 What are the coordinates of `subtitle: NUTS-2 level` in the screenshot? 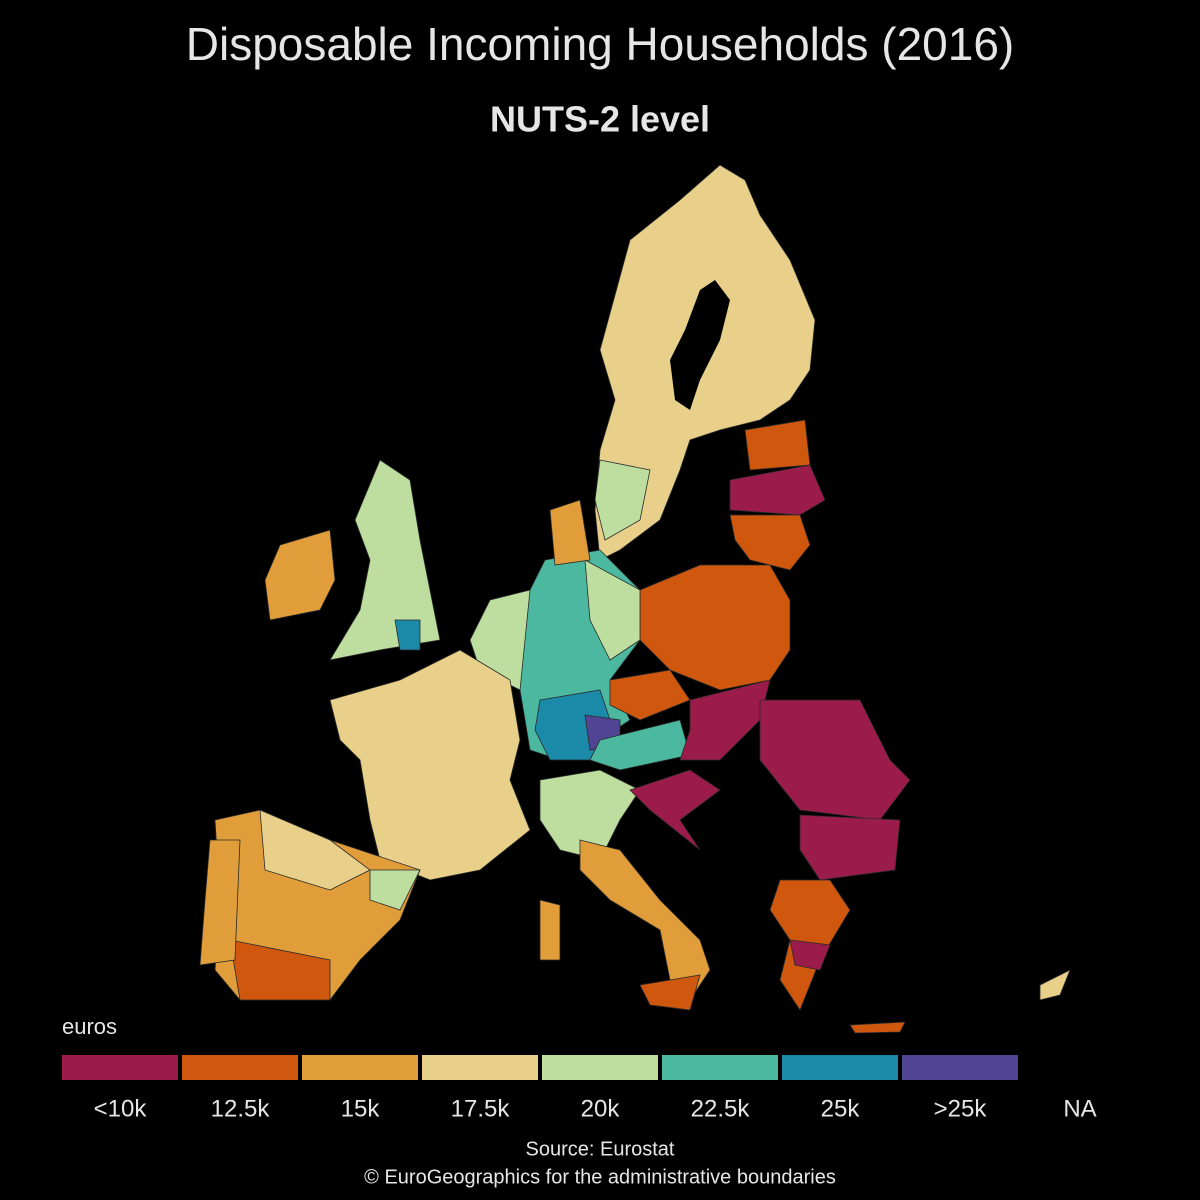 It's located at (600, 119).